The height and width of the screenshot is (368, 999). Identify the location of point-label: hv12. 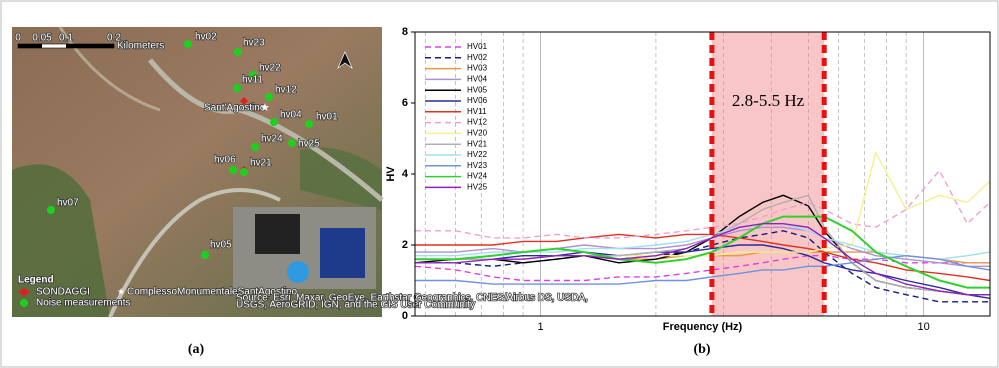
(286, 90).